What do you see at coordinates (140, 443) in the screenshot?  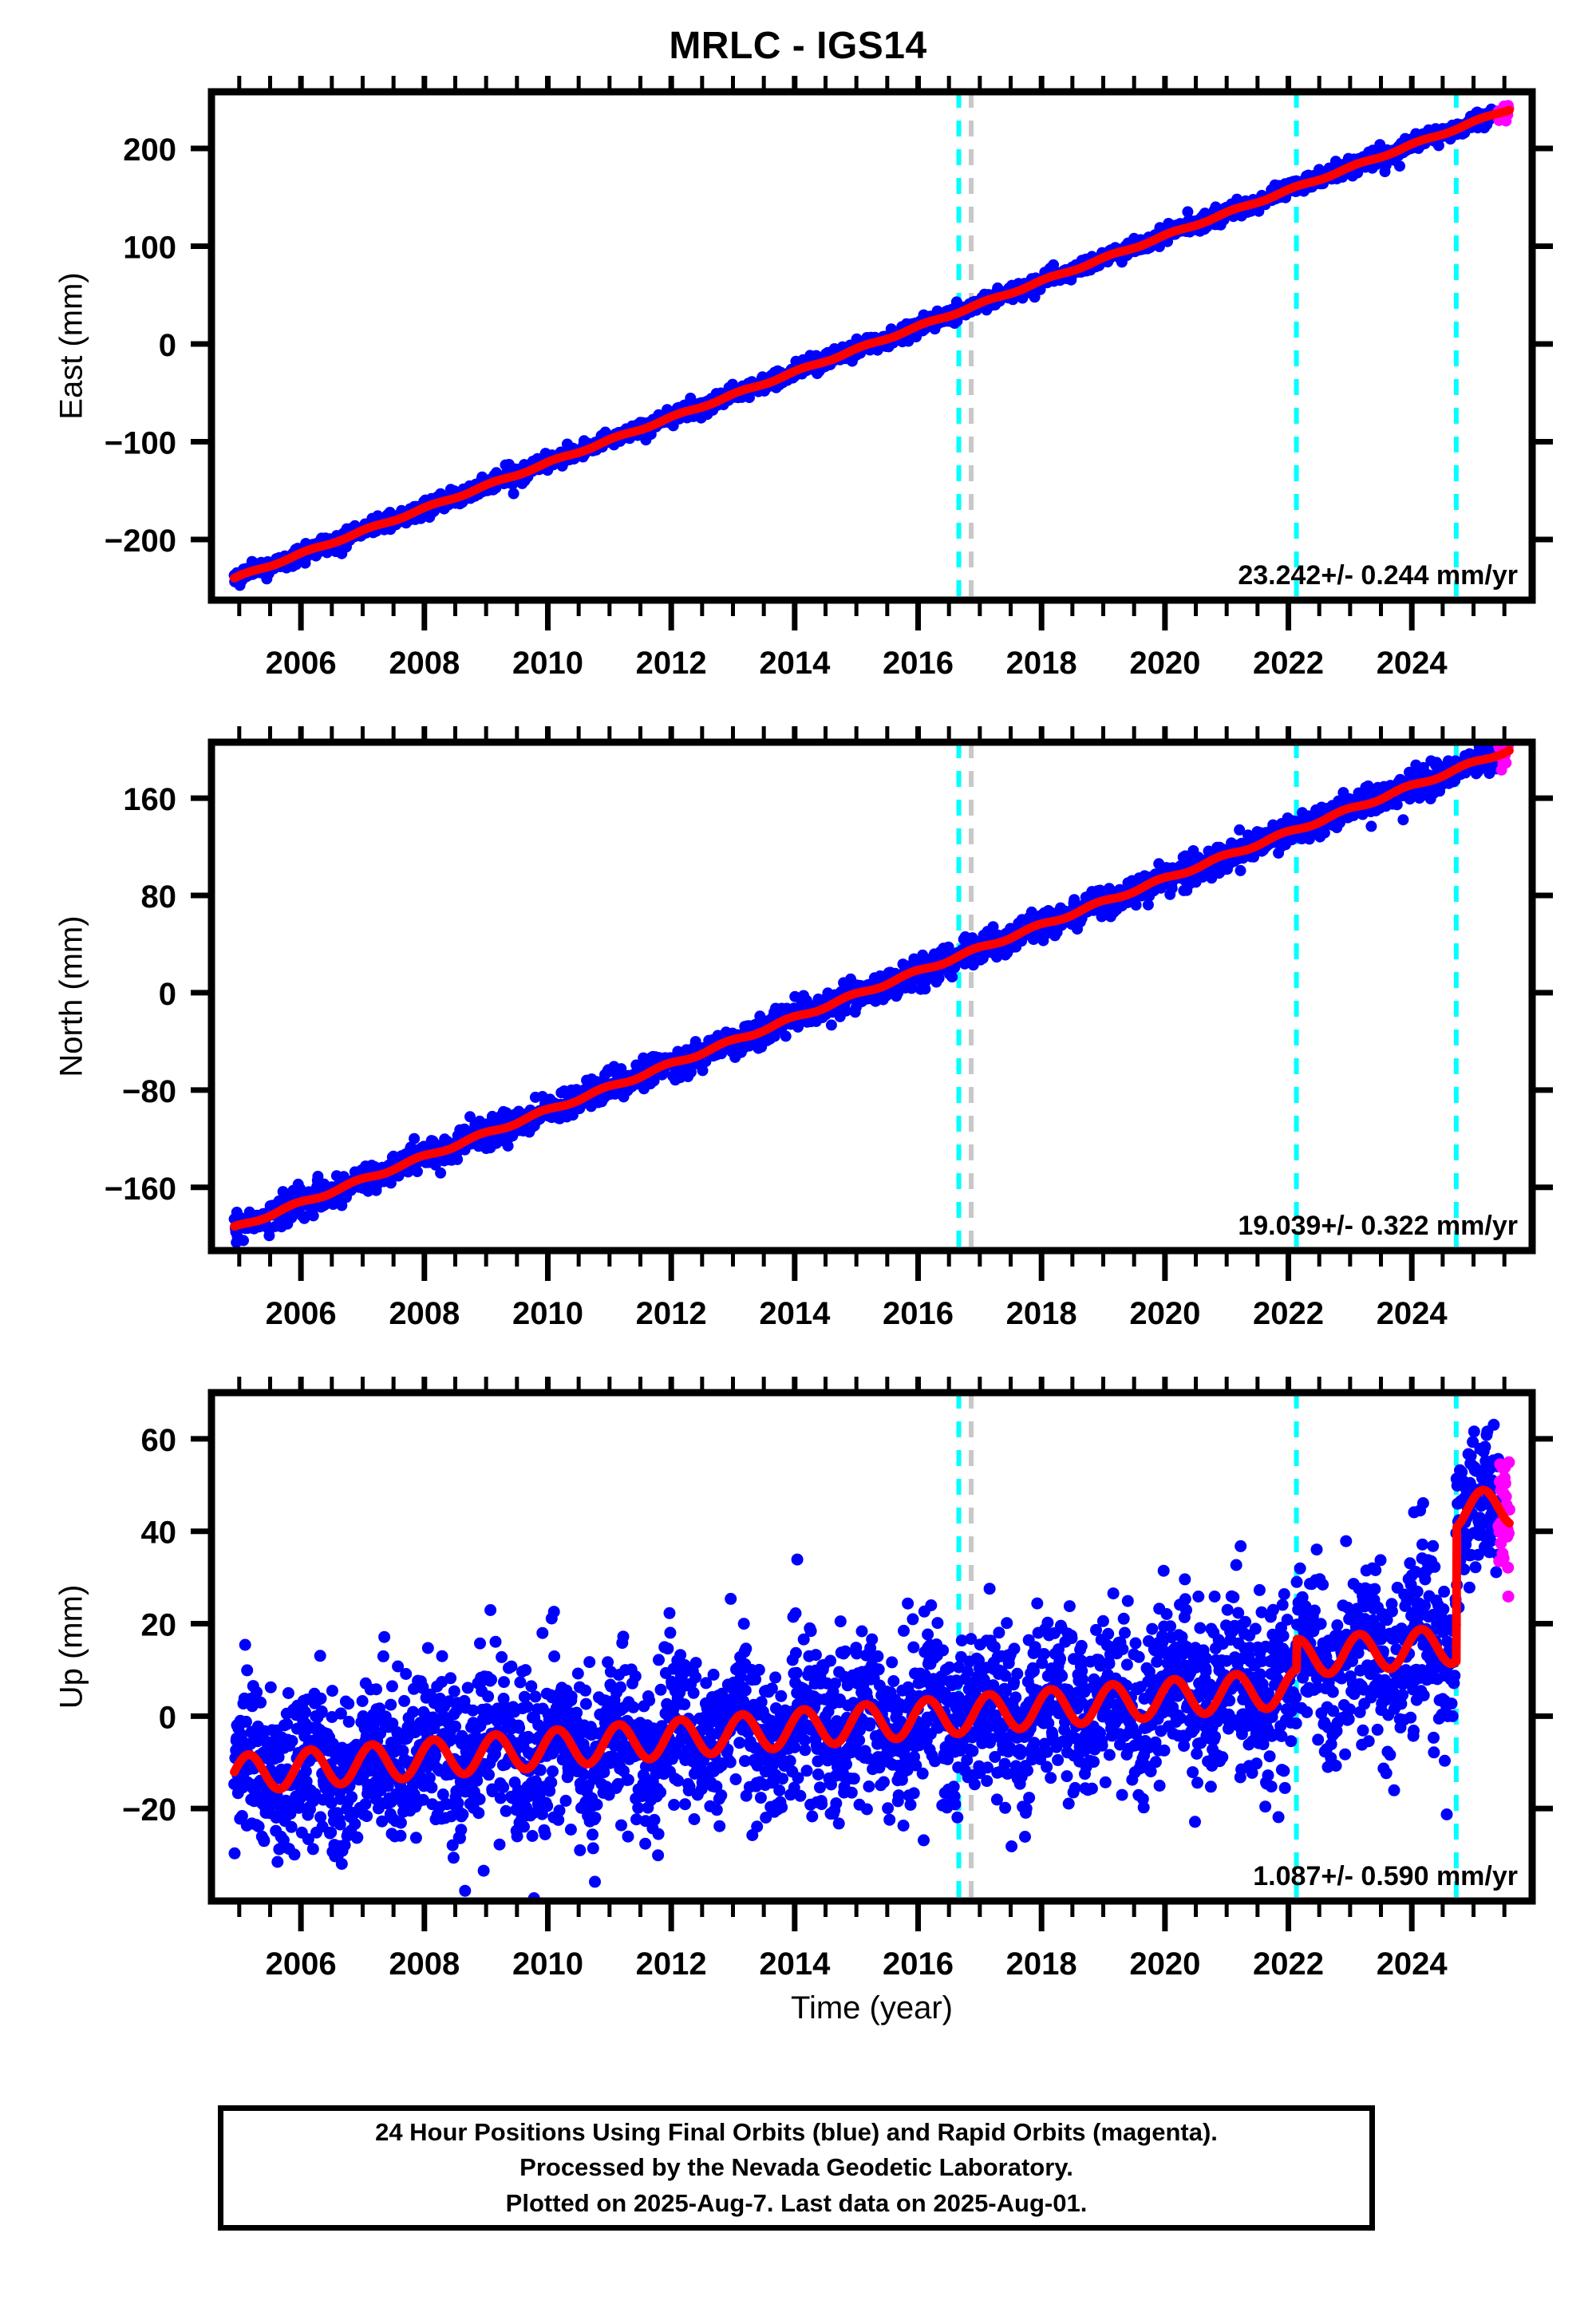 I see `y-tick-label: −100` at bounding box center [140, 443].